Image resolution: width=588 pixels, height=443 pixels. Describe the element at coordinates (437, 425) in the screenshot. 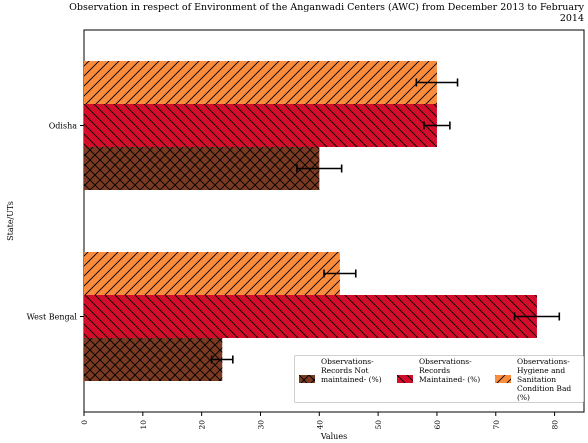

I see `x-tick-label: 60` at that location.